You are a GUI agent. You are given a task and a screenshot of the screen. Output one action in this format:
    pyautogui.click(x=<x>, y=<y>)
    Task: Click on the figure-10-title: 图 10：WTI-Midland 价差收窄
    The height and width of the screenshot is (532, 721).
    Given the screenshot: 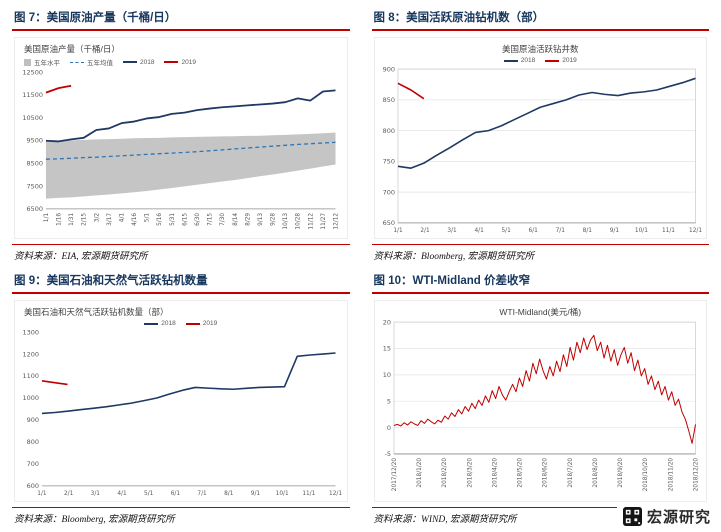 What is the action you would take?
    pyautogui.click(x=540, y=282)
    